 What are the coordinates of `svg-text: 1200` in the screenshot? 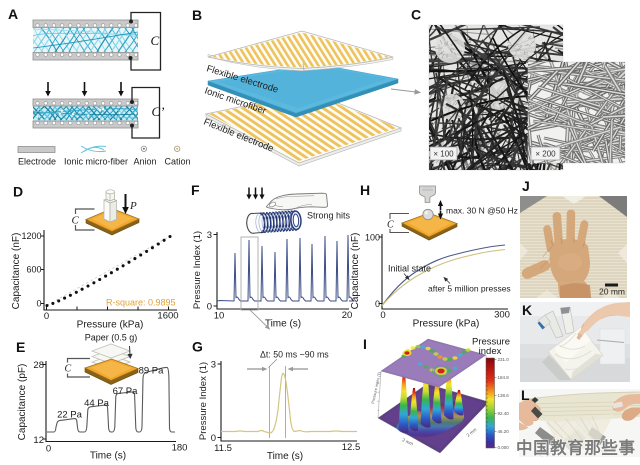 It's located at (31, 236).